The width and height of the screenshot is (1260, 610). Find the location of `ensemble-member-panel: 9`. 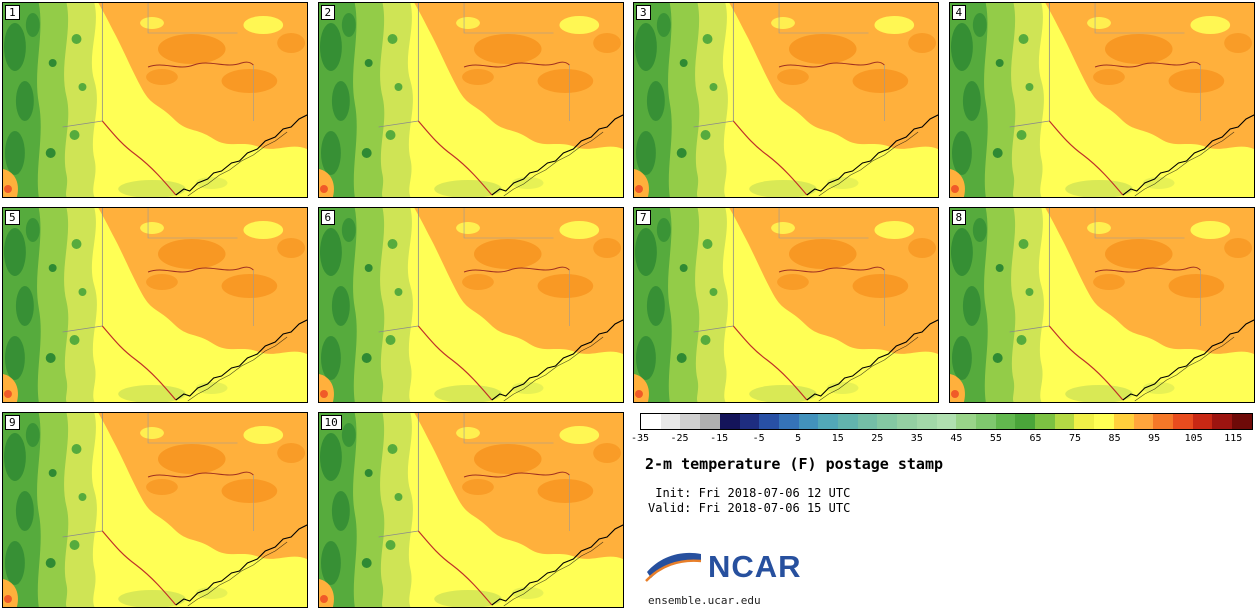

ensemble-member-panel: 9 is located at coordinates (155, 510).